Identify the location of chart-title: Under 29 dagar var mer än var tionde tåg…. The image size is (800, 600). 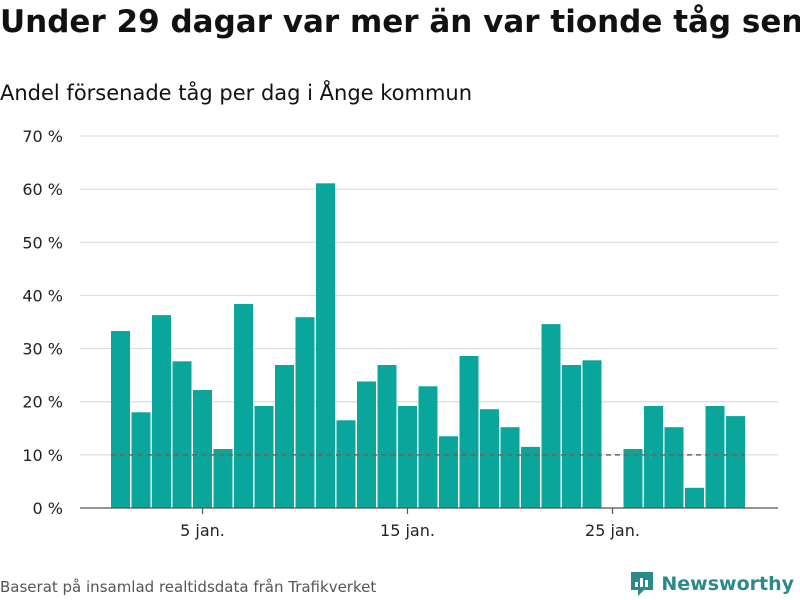
(400, 22).